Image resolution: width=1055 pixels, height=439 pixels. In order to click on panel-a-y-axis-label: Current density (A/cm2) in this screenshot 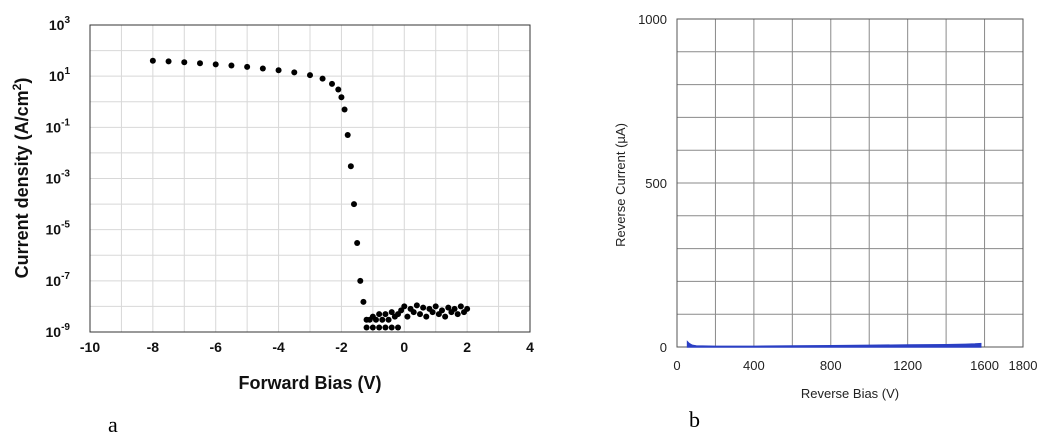, I will do `click(21, 178)`.